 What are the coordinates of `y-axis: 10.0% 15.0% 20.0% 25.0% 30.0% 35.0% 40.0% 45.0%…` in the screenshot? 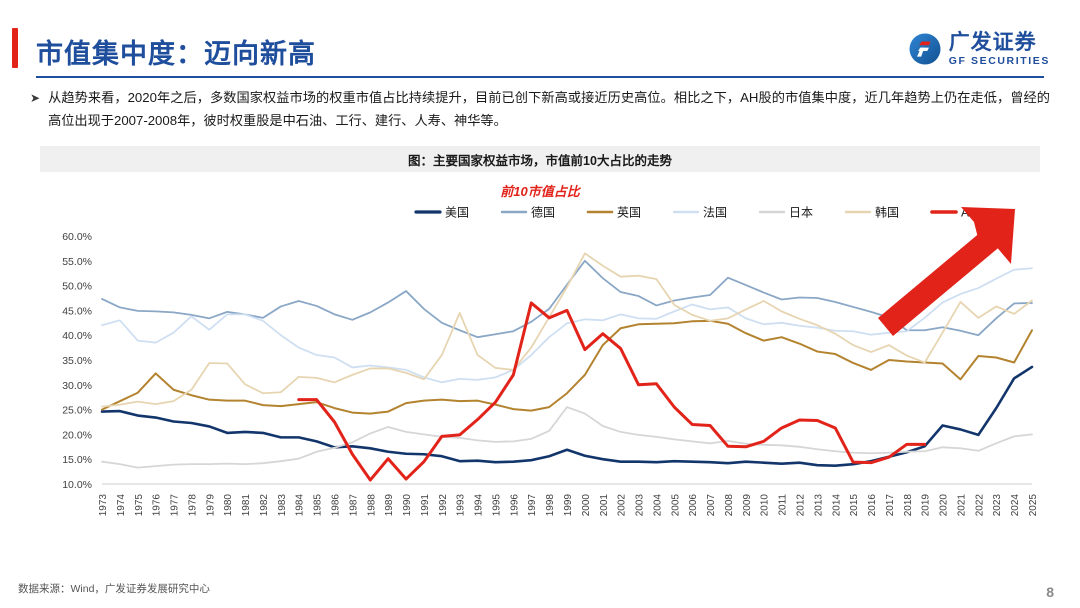 It's located at (77, 361).